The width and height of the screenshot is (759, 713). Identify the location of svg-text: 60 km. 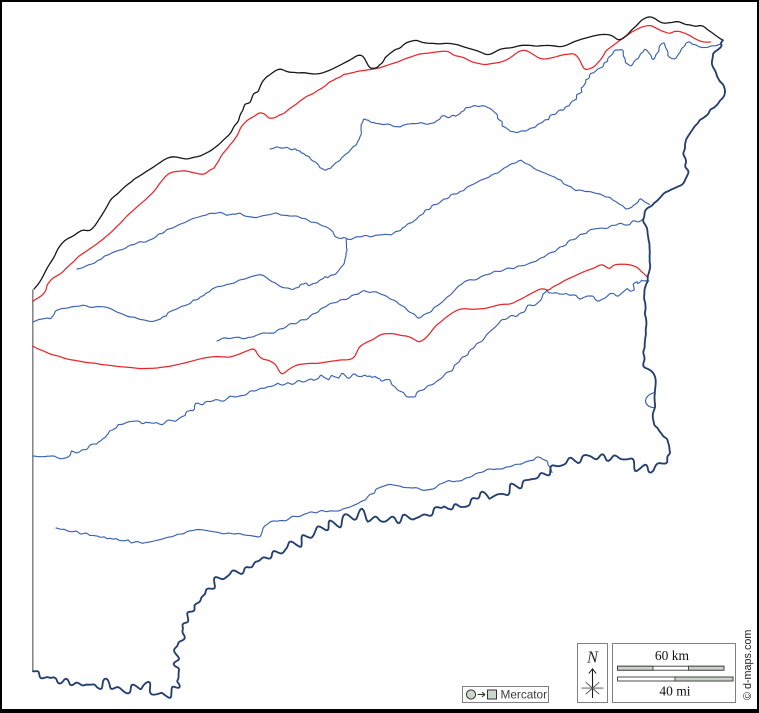
(672, 655).